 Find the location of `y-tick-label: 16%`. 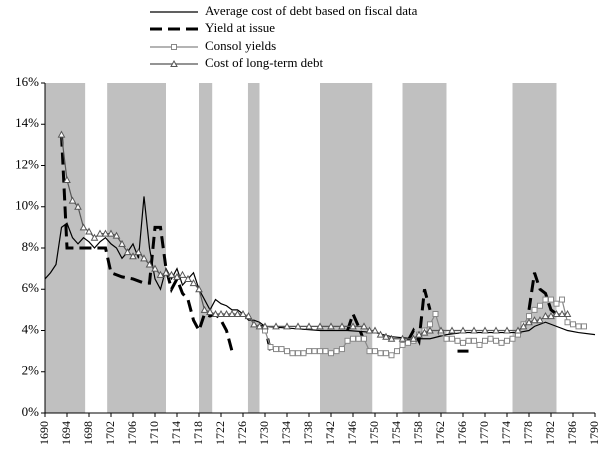

y-tick-label: 16% is located at coordinates (27, 81).